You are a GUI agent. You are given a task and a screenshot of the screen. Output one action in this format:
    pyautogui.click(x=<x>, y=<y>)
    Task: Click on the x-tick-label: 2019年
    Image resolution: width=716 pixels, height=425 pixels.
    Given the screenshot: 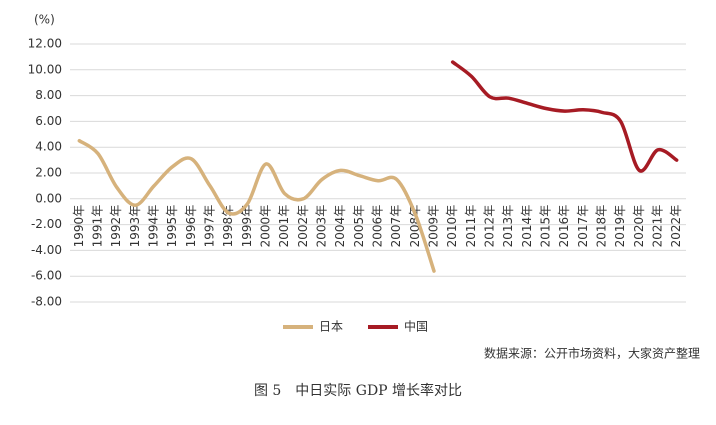 What is the action you would take?
    pyautogui.click(x=620, y=226)
    